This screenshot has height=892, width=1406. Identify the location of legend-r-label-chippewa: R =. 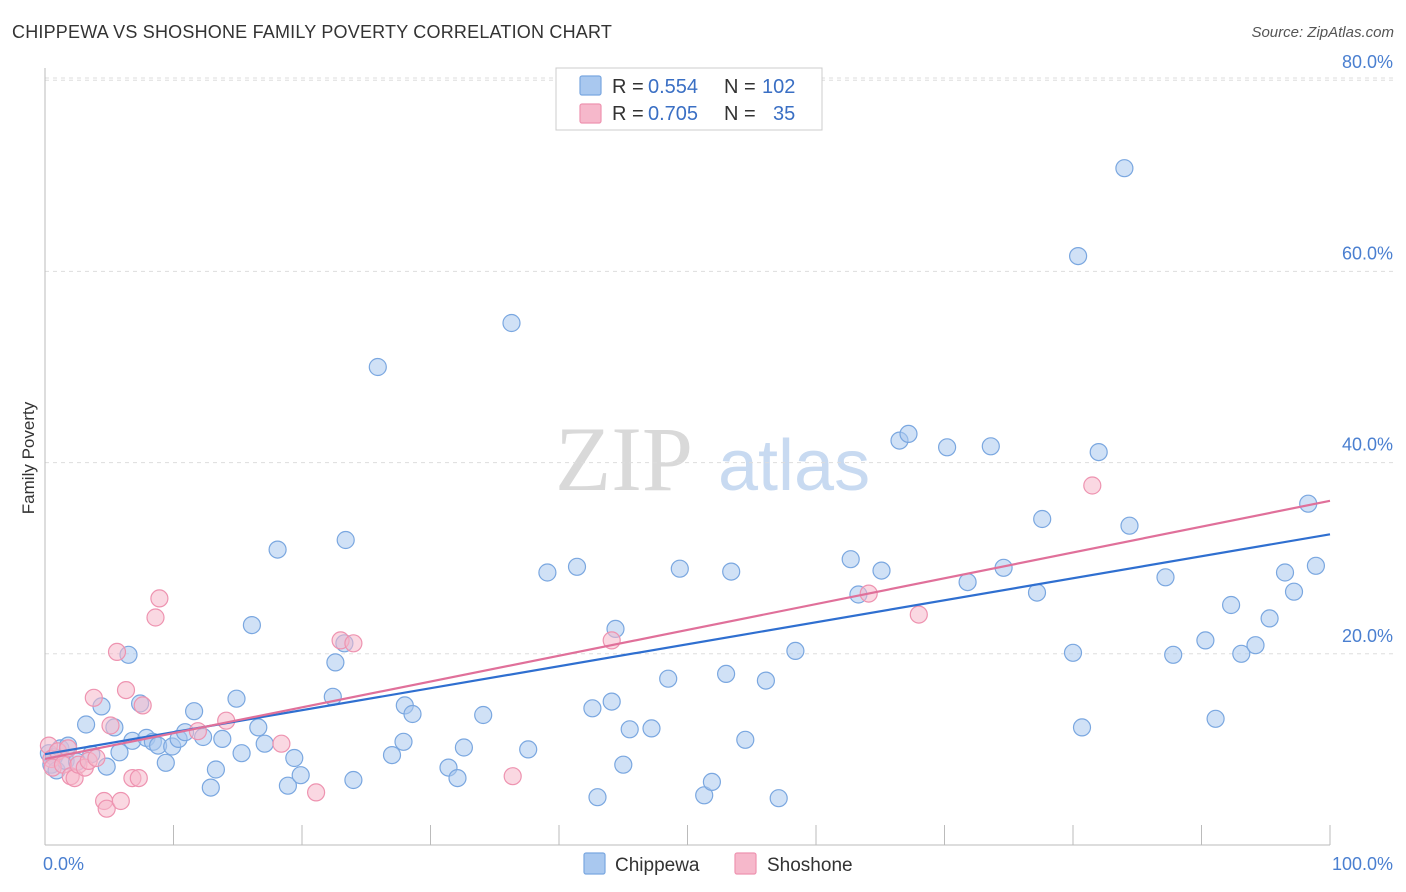
(628, 87).